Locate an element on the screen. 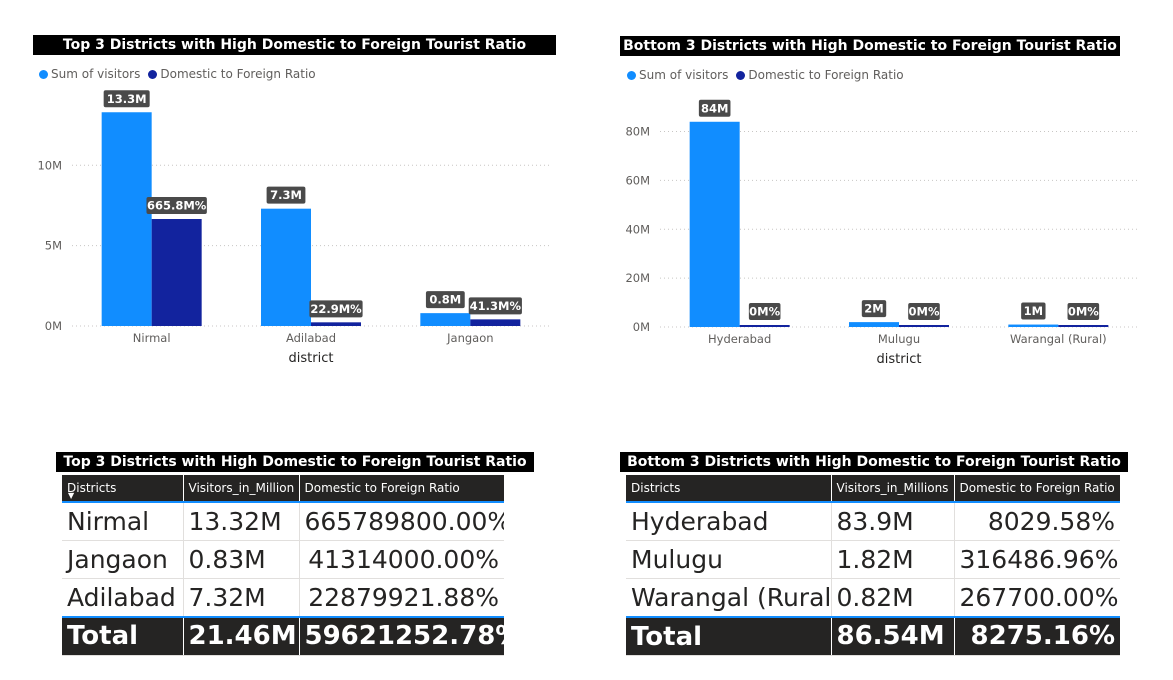 This screenshot has height=680, width=1173. table-row: Nirmal 13.32M 665789800.00% is located at coordinates (283, 521).